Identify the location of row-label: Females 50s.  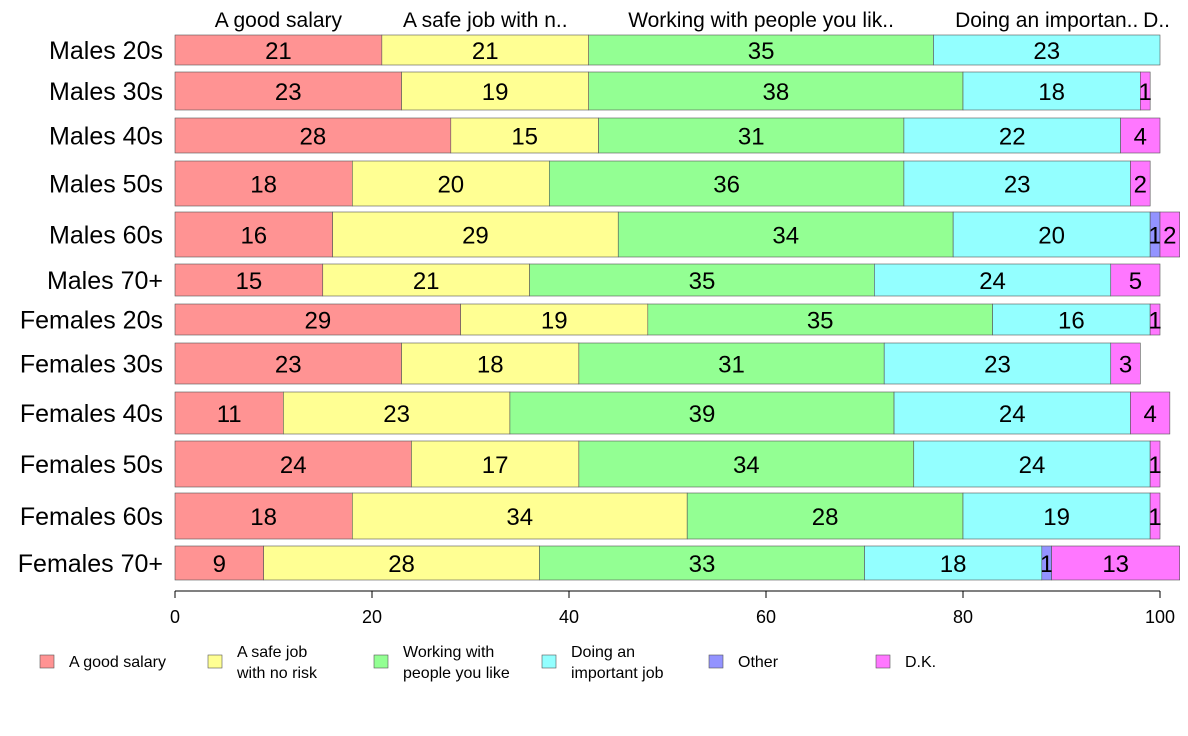
(91, 465).